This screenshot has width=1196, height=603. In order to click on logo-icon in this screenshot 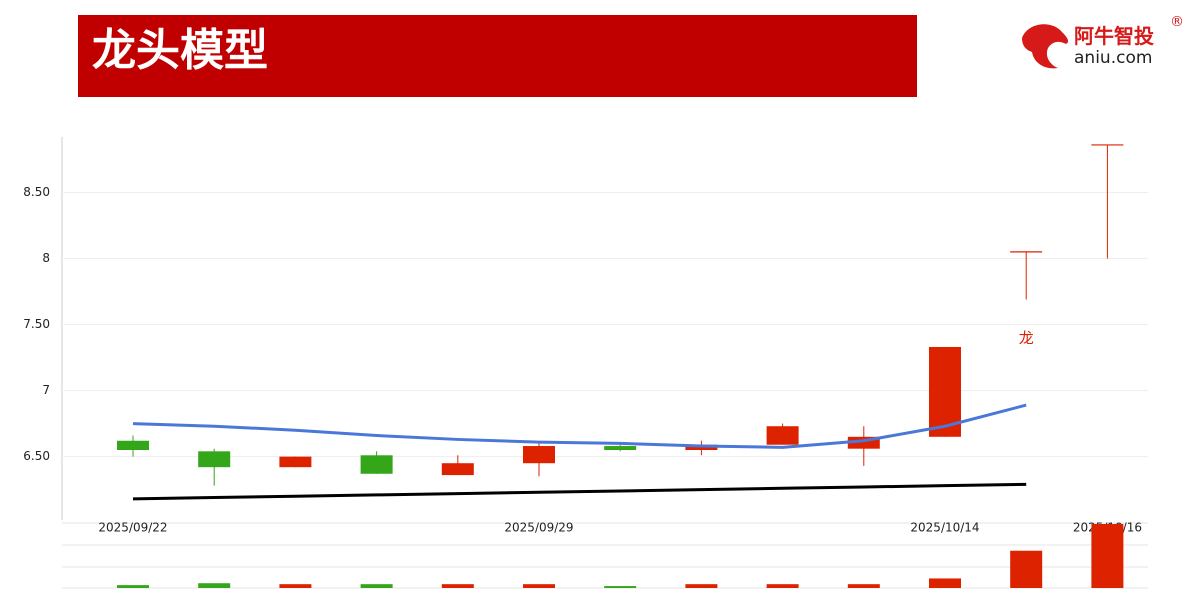, I will do `click(1045, 46)`.